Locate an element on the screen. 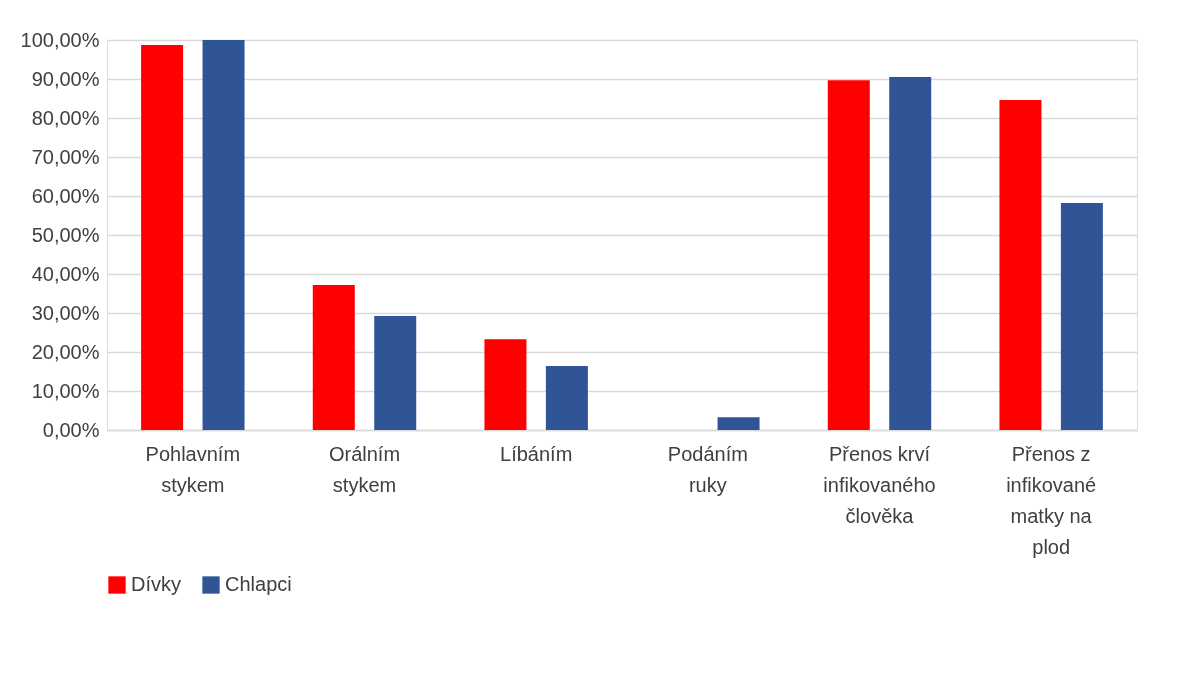 Image resolution: width=1198 pixels, height=675 pixels. y-tick-label: 100,00% is located at coordinates (60, 39).